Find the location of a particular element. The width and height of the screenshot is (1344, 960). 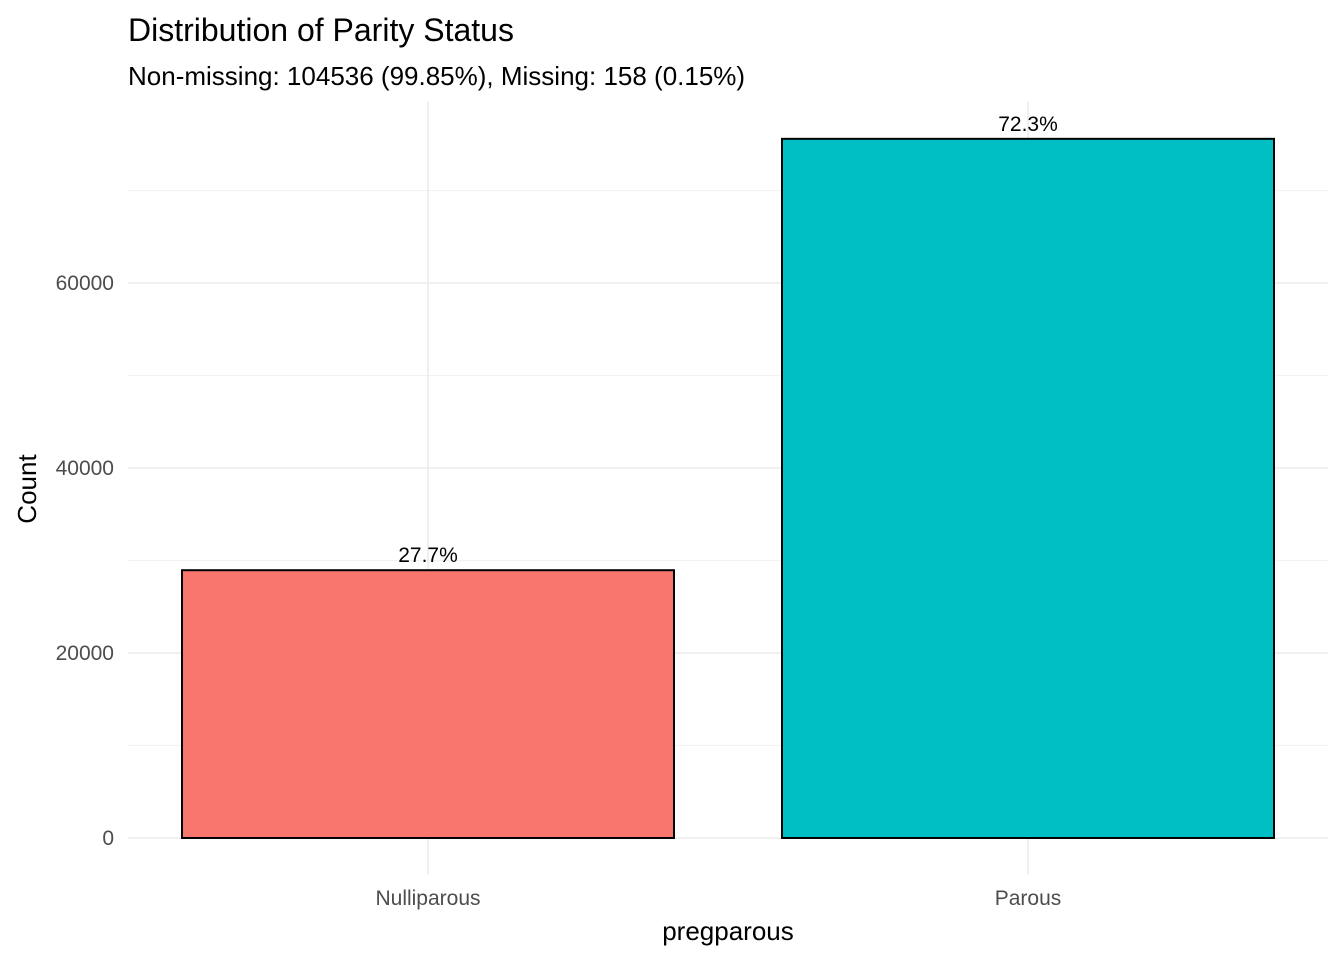

x-axis-ticks: Nulliparous Parous is located at coordinates (718, 898).